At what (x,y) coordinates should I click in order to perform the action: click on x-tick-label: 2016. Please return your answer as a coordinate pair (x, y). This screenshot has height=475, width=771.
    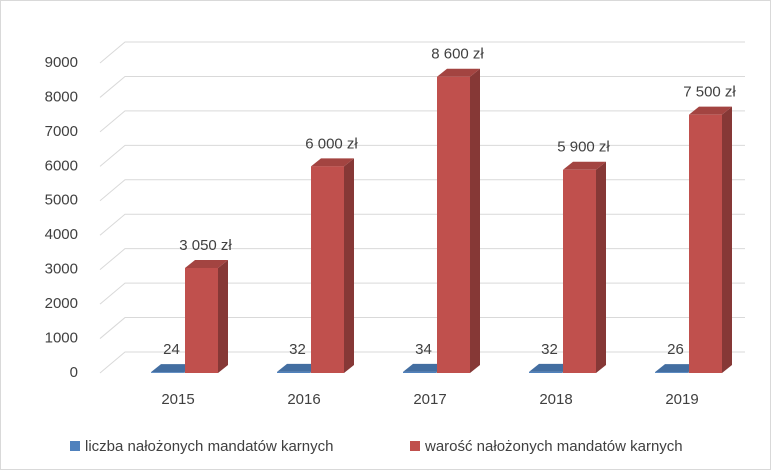
    Looking at the image, I should click on (303, 399).